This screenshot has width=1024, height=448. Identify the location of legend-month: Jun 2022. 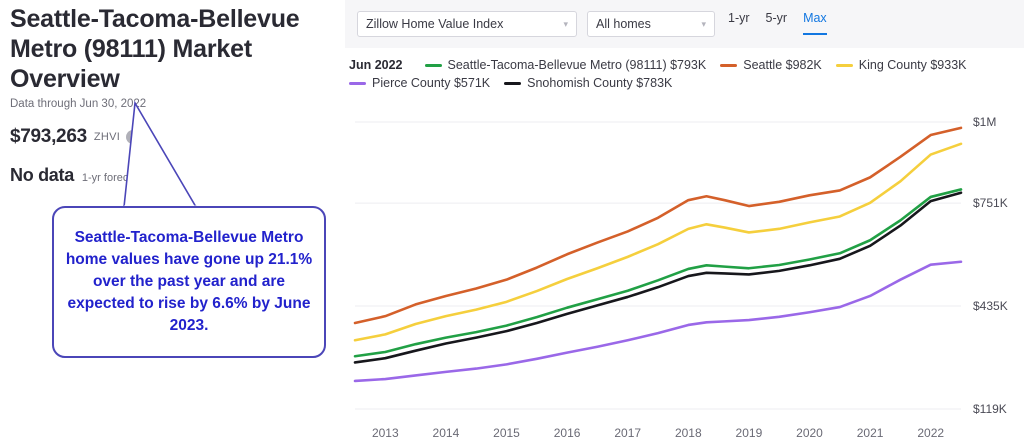
(376, 65).